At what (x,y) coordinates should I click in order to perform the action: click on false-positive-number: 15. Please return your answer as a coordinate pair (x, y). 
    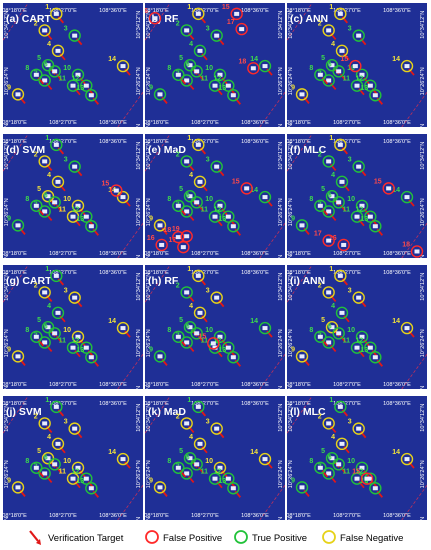
    Looking at the image, I should click on (236, 181).